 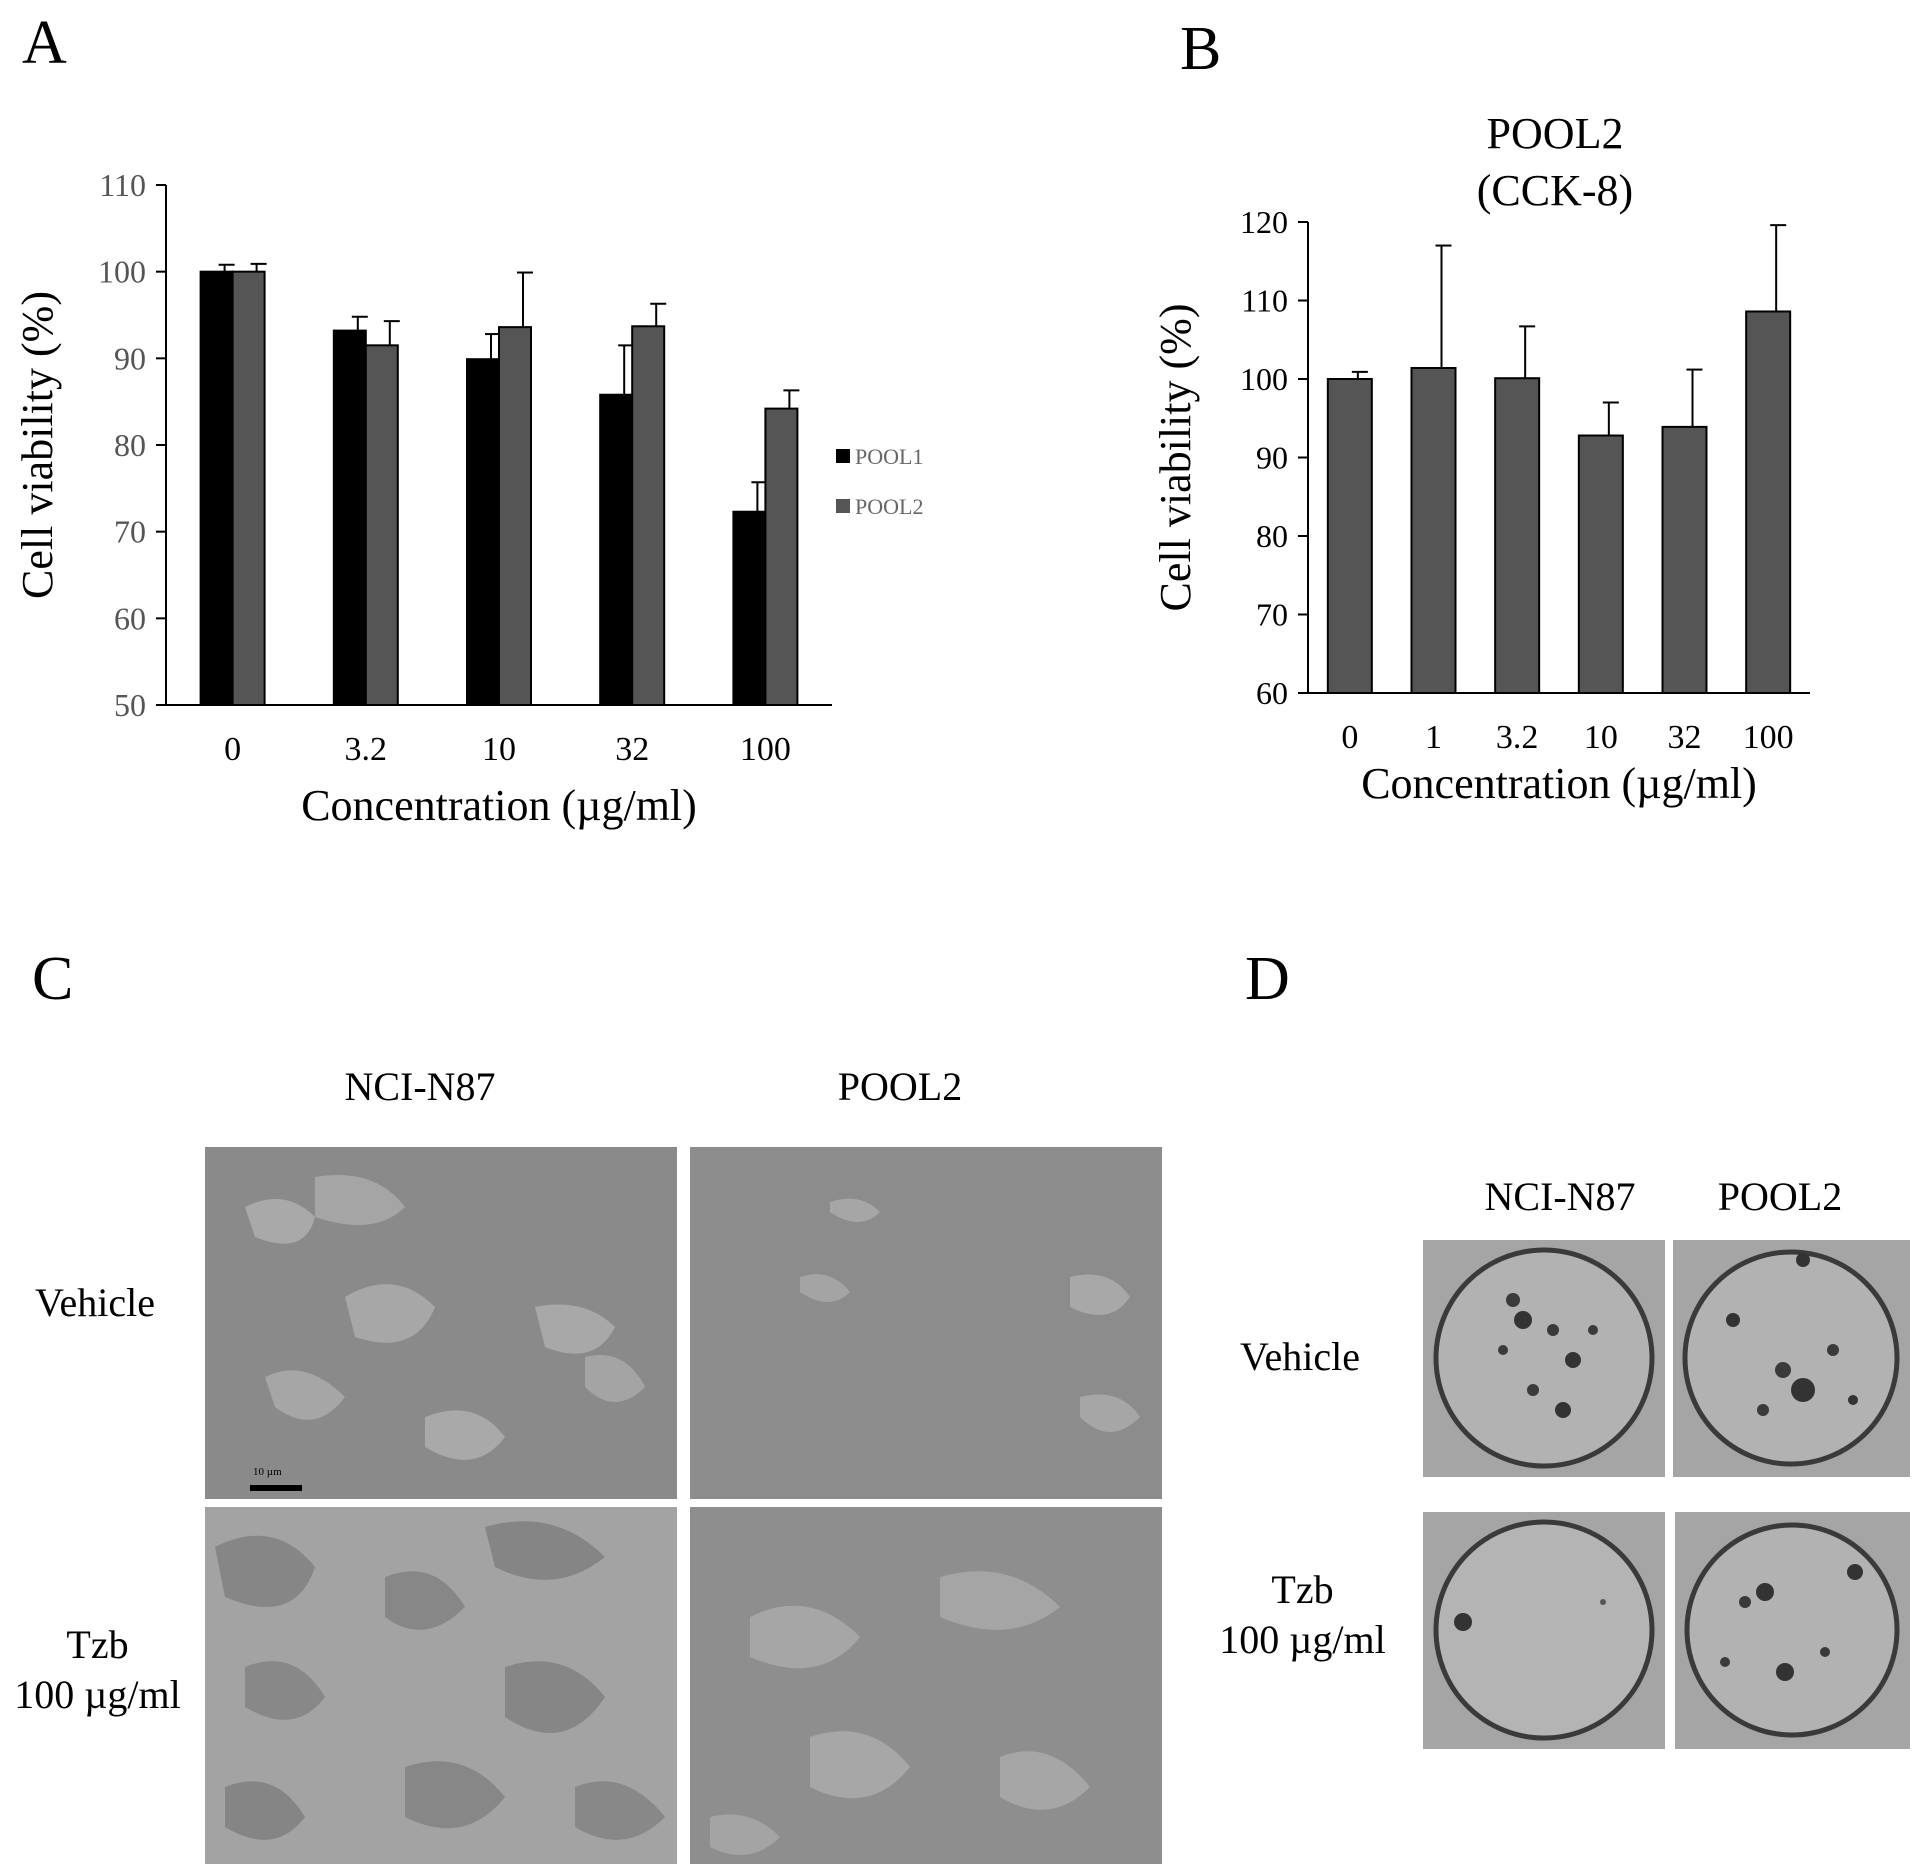 What do you see at coordinates (1433, 737) in the screenshot?
I see `chart-b-x-tick-label: 1` at bounding box center [1433, 737].